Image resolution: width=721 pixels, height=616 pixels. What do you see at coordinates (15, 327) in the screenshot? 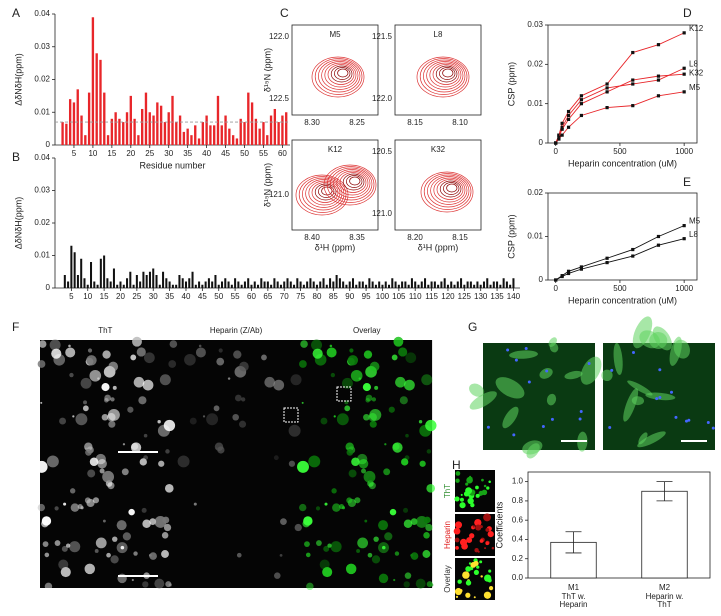
I see `panel-label: F` at bounding box center [15, 327].